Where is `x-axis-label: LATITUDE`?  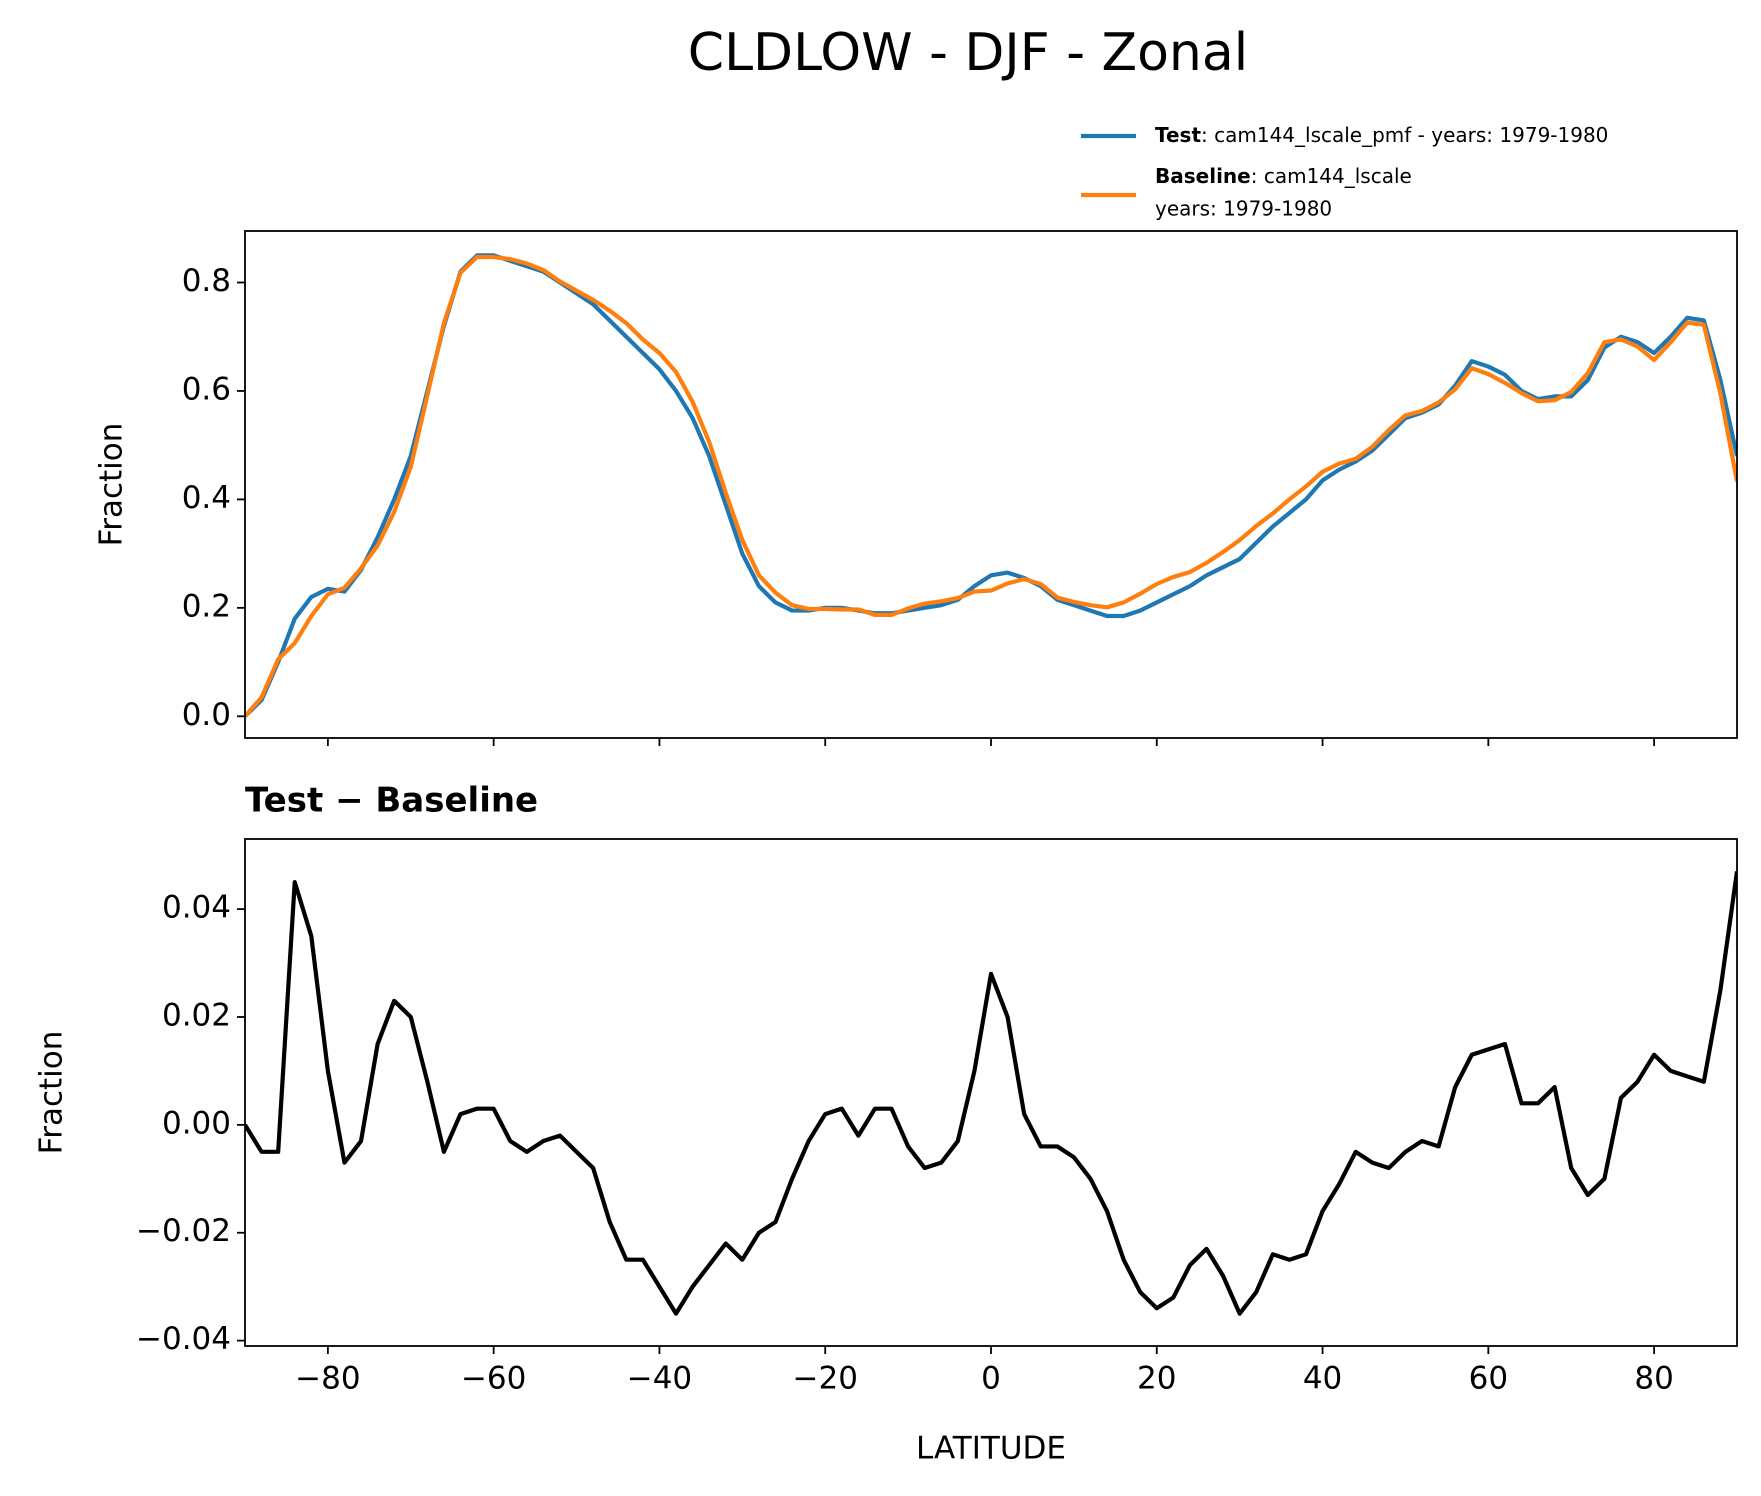
x-axis-label: LATITUDE is located at coordinates (991, 1449).